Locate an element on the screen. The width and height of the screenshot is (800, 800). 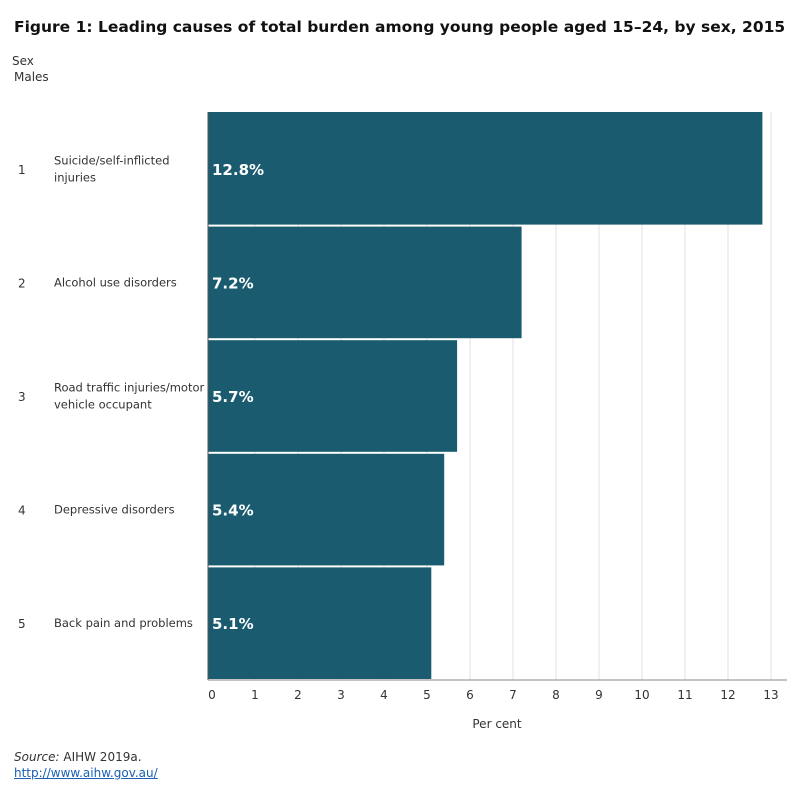
category-label-3-line-2: vehicle occupant is located at coordinates (103, 405).